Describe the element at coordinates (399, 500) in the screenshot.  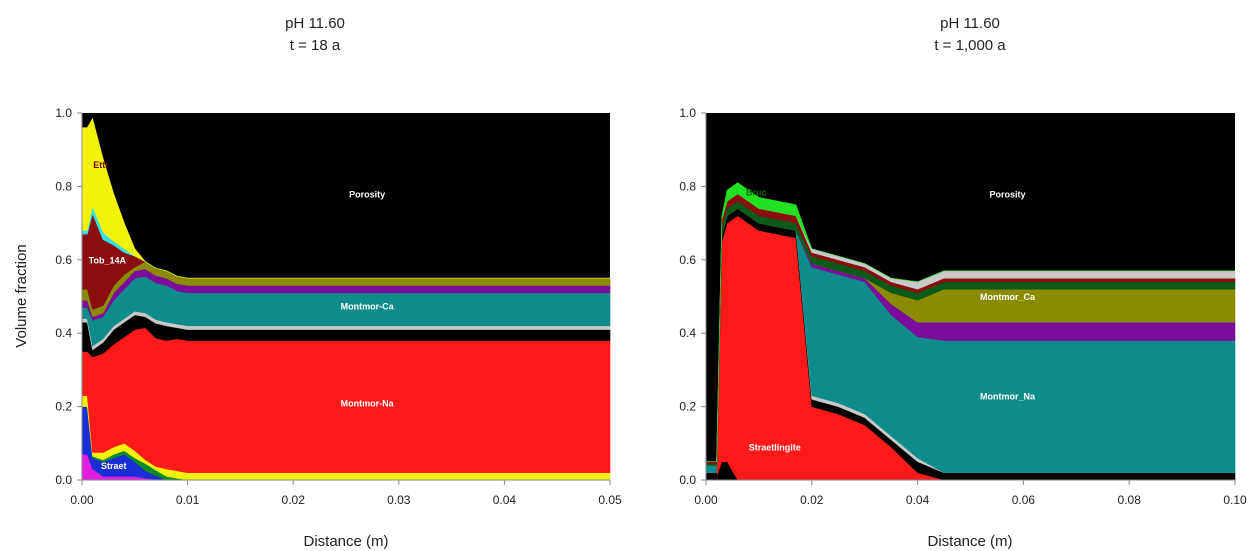
I see `chart-left-xtick-label: 0.03` at that location.